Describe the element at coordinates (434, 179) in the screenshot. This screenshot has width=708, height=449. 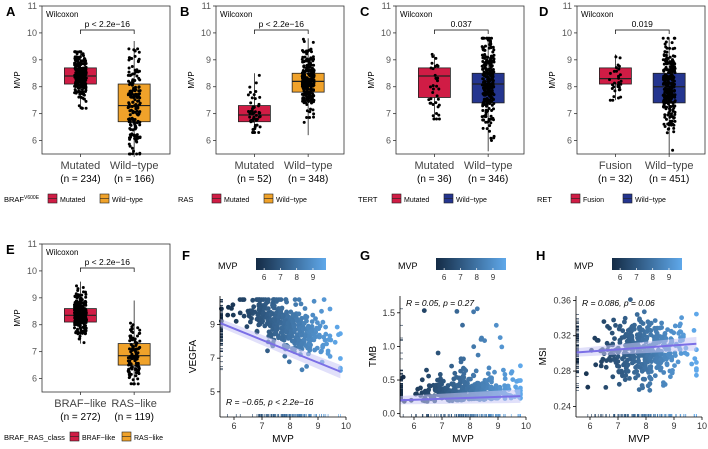
I see `count-label: (n = 36)` at that location.